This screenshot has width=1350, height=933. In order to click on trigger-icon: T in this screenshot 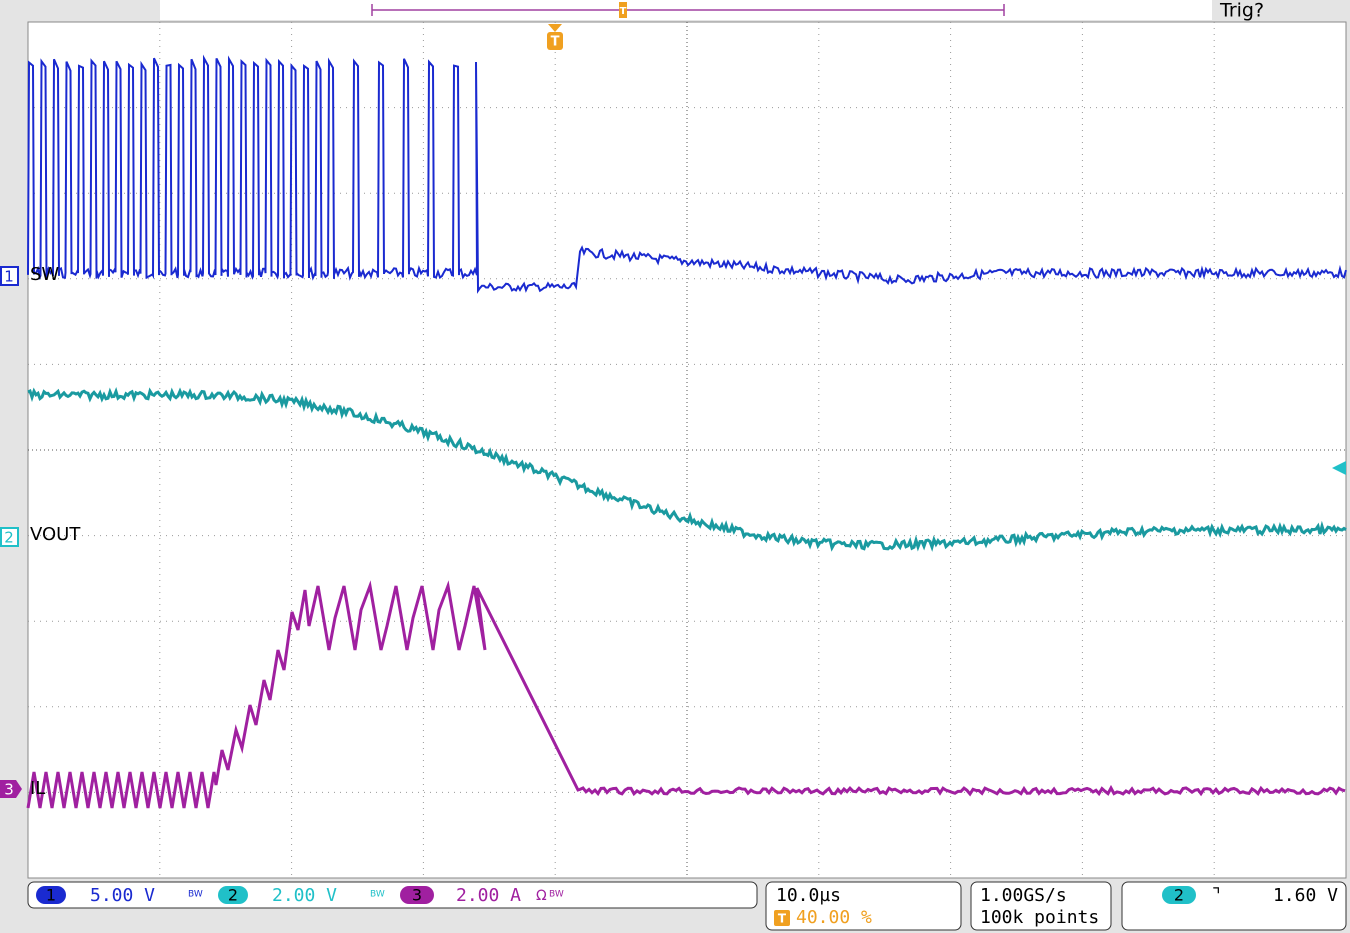, I will do `click(782, 919)`.